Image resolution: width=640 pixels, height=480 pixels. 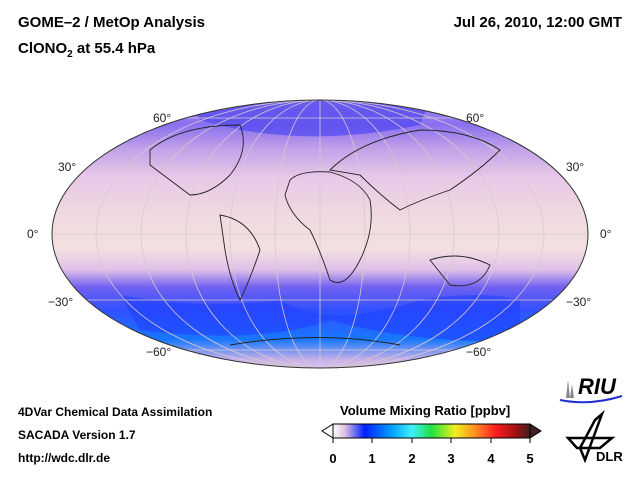 I want to click on lat-label-left: −60°, so click(x=159, y=352).